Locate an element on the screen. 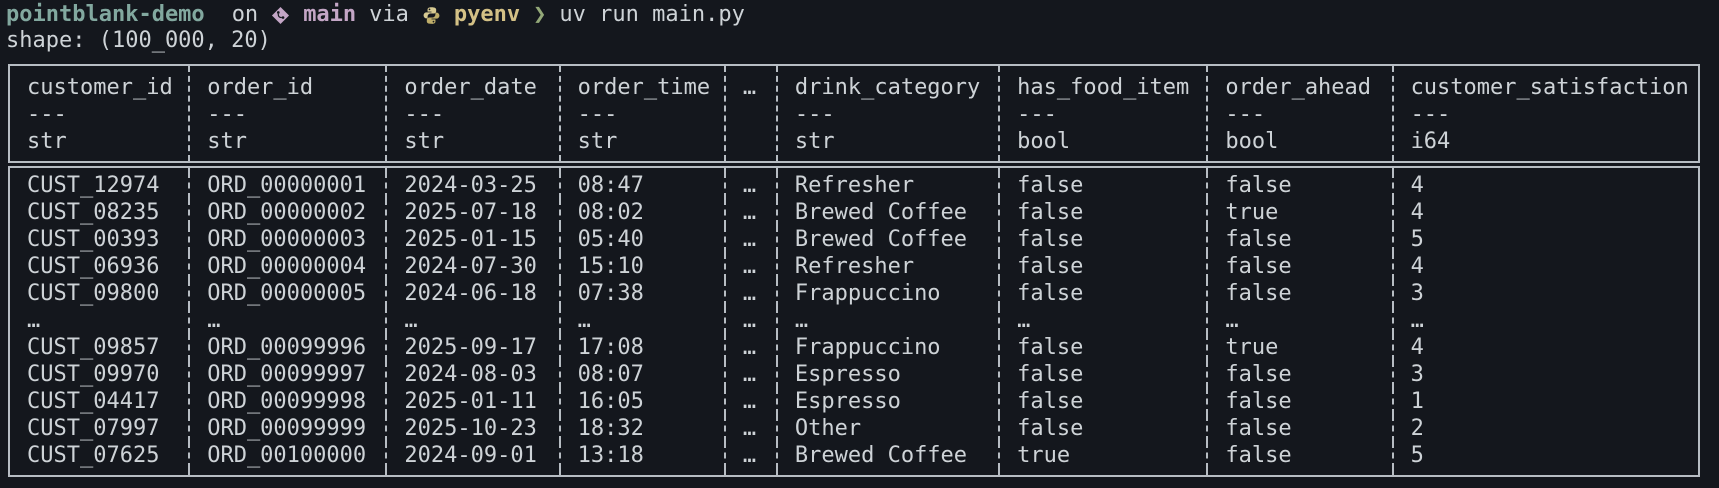 This screenshot has width=1719, height=488. cell: 2024-09-01 is located at coordinates (472, 455).